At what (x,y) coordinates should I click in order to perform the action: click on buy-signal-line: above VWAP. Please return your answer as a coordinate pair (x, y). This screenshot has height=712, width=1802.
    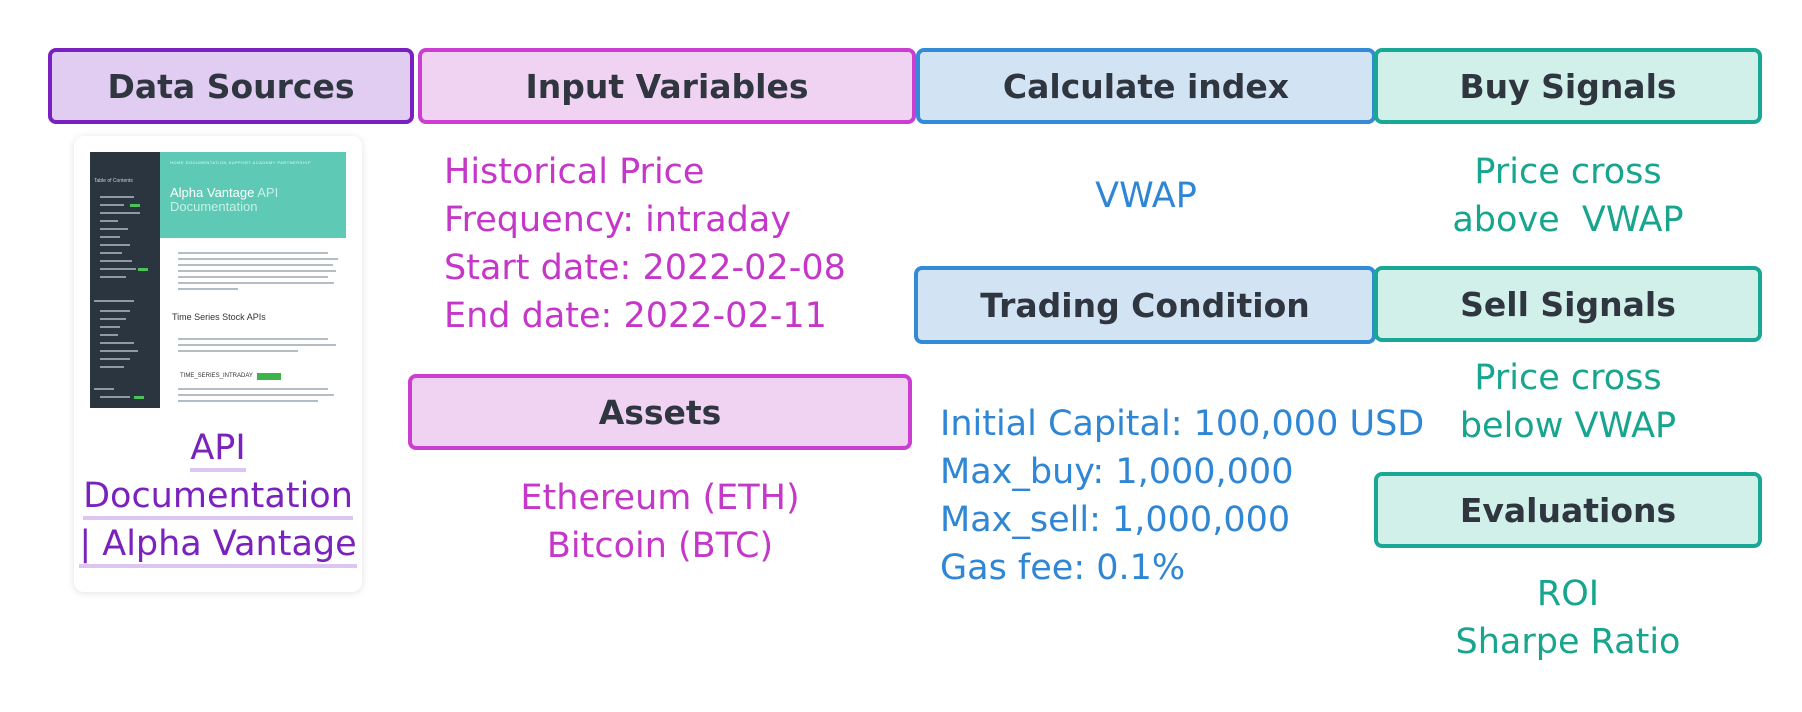
    Looking at the image, I should click on (1568, 220).